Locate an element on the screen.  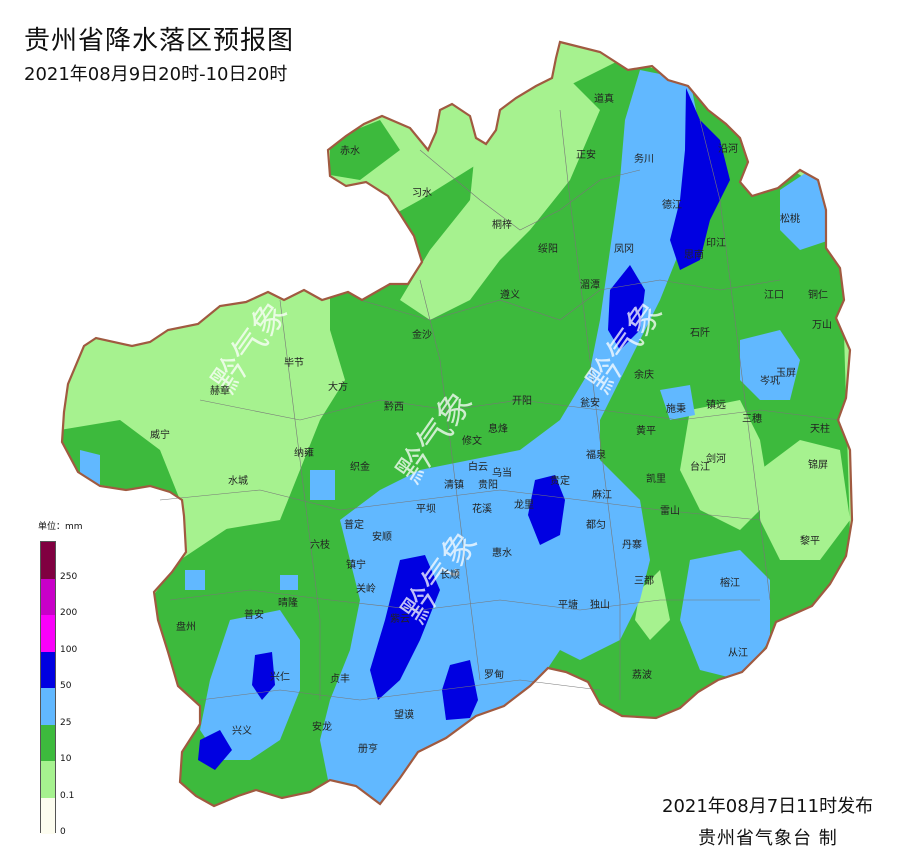
place-label: 三穗 is located at coordinates (752, 418).